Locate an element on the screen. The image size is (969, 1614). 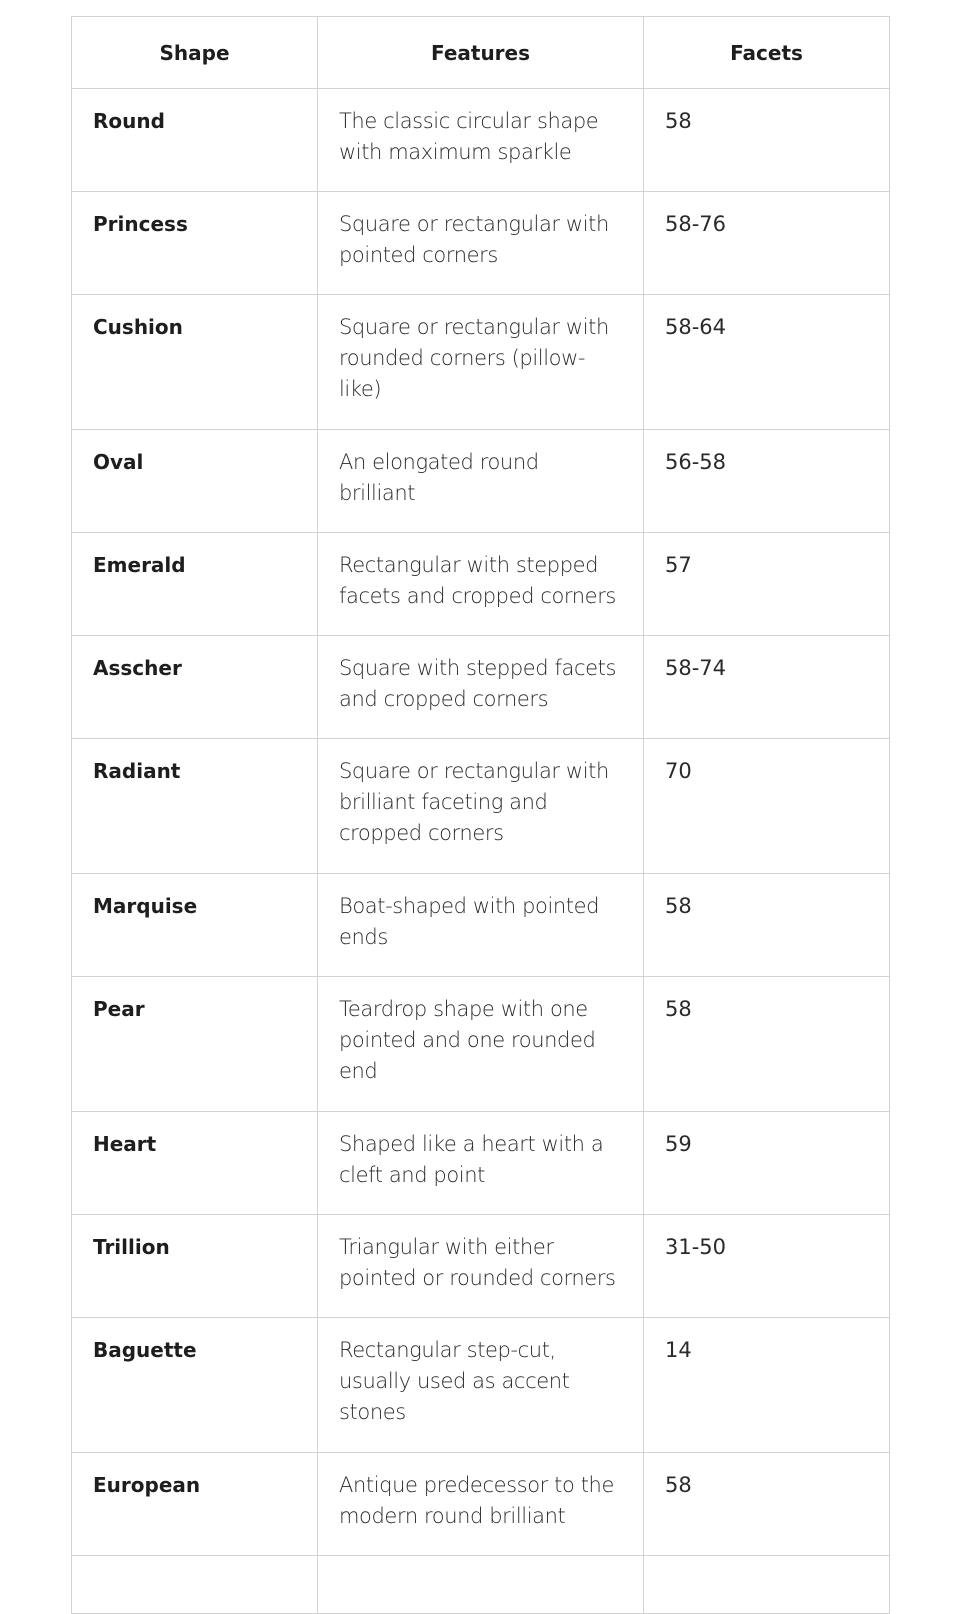
table-row: Oval An elongated round brilliant 56-58 is located at coordinates (480, 481).